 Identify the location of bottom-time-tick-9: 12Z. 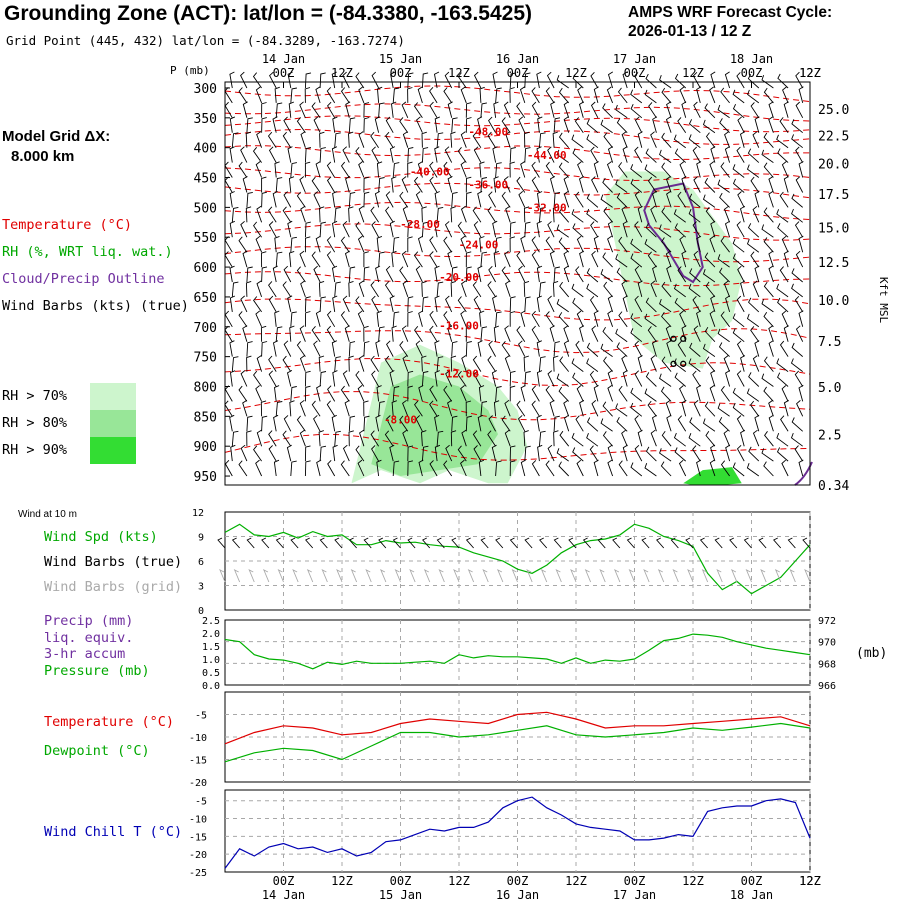
(810, 881).